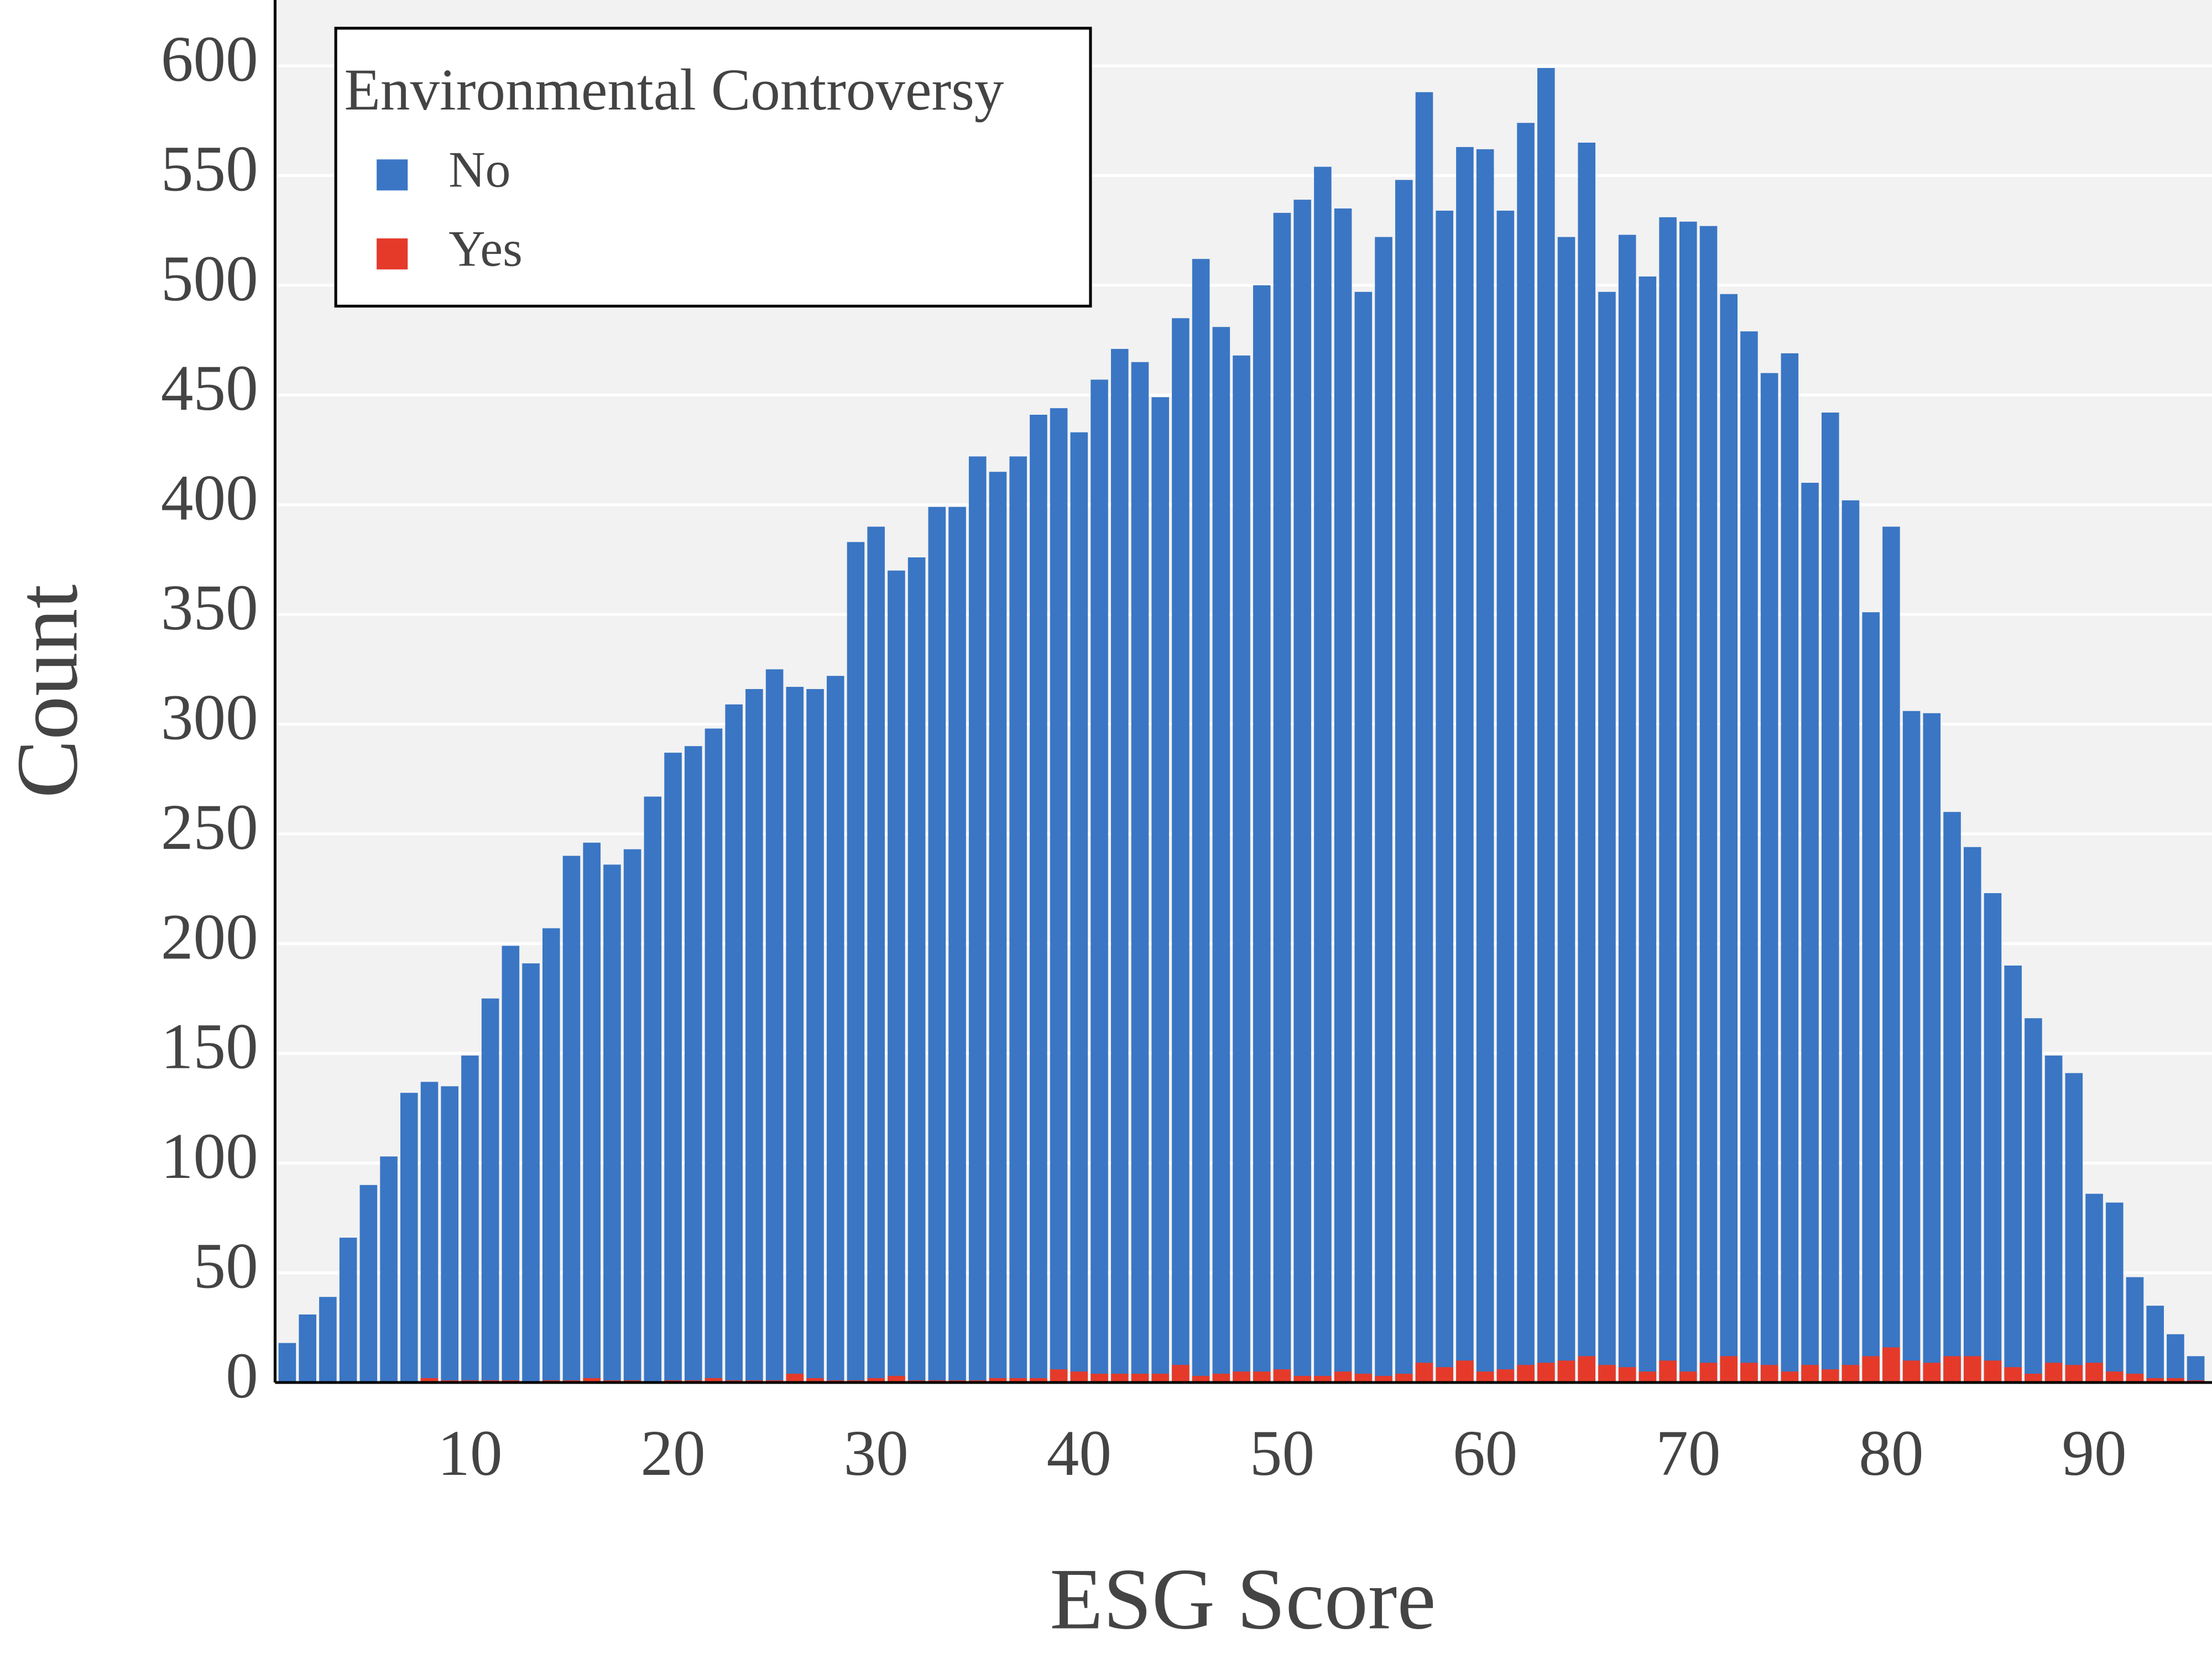  Describe the element at coordinates (210, 169) in the screenshot. I see `y-tick-label: 550` at that location.